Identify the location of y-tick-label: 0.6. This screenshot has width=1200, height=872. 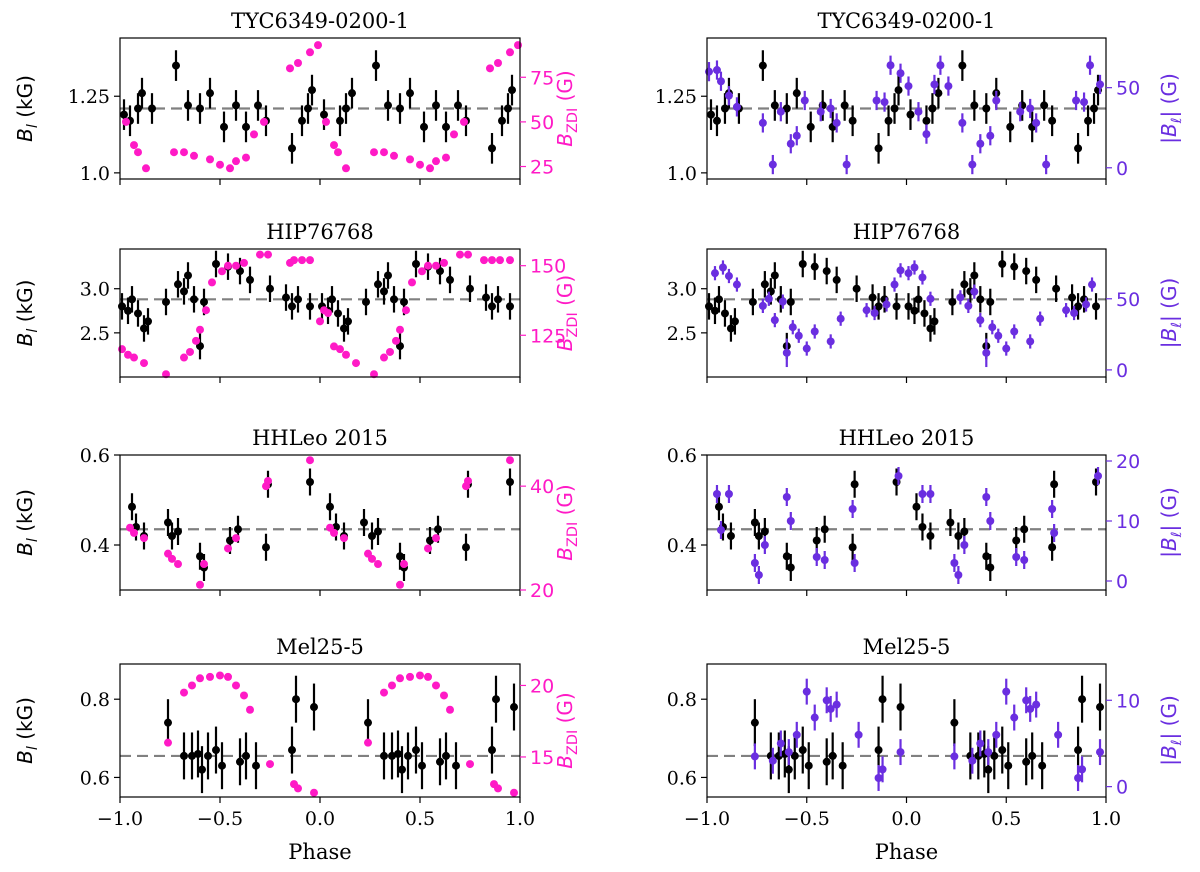
(682, 456).